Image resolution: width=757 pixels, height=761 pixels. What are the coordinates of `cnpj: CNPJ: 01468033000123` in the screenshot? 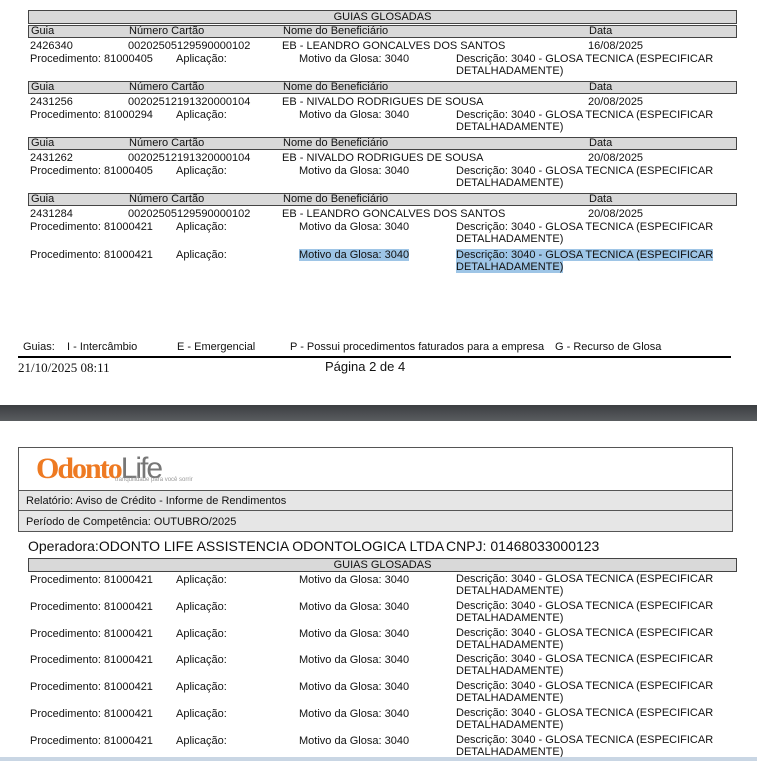 It's located at (523, 546).